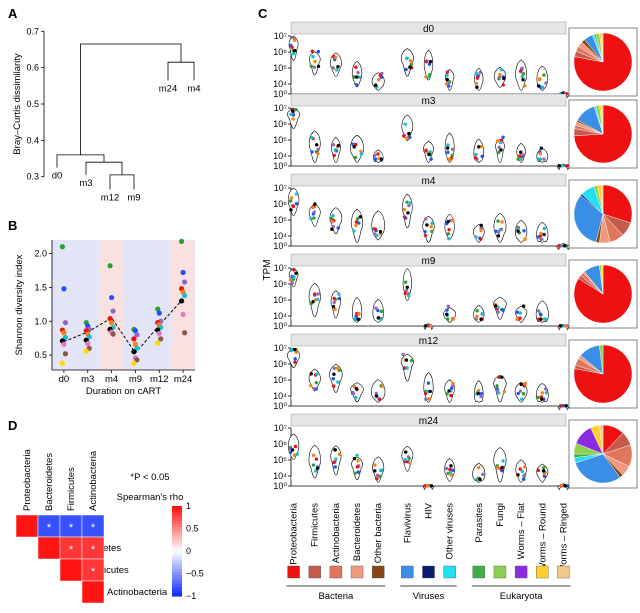  I want to click on column-label: Proteobacteria, so click(27, 479).